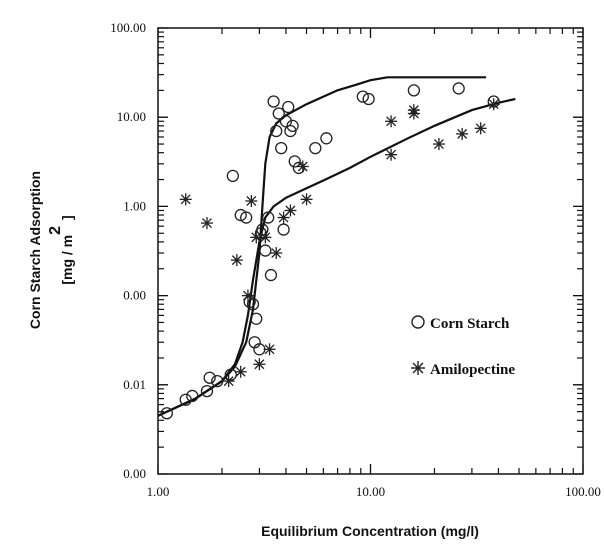  What do you see at coordinates (67, 217) in the screenshot?
I see `y-axis-units-suffix: ]` at bounding box center [67, 217].